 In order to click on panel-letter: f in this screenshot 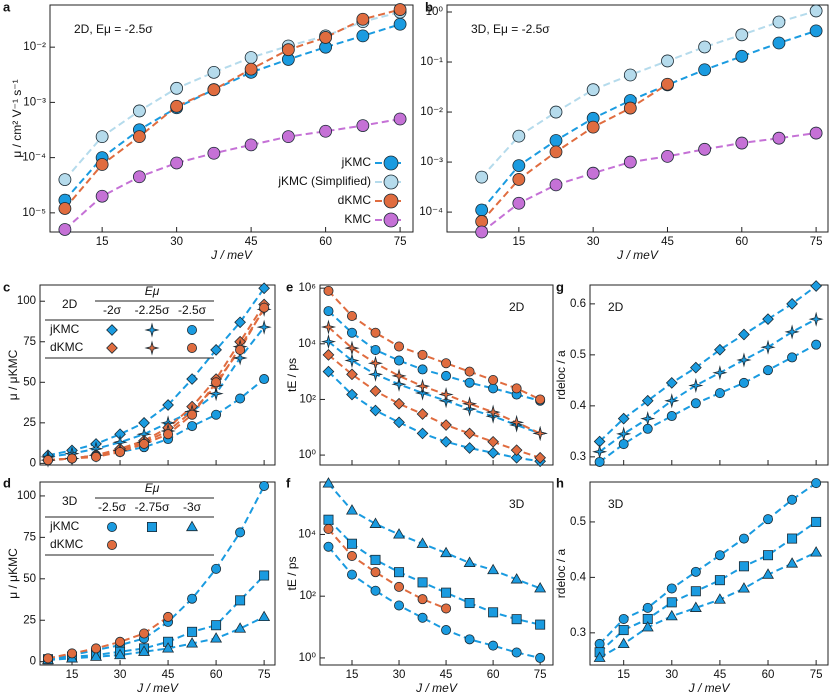, I will do `click(288, 482)`.